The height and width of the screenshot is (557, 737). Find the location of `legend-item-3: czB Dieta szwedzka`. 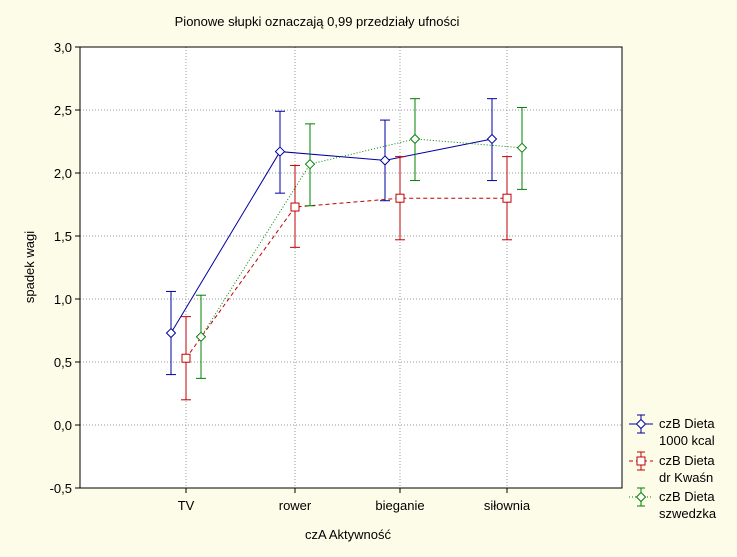

legend-item-3: czB Dieta szwedzka is located at coordinates (673, 504).